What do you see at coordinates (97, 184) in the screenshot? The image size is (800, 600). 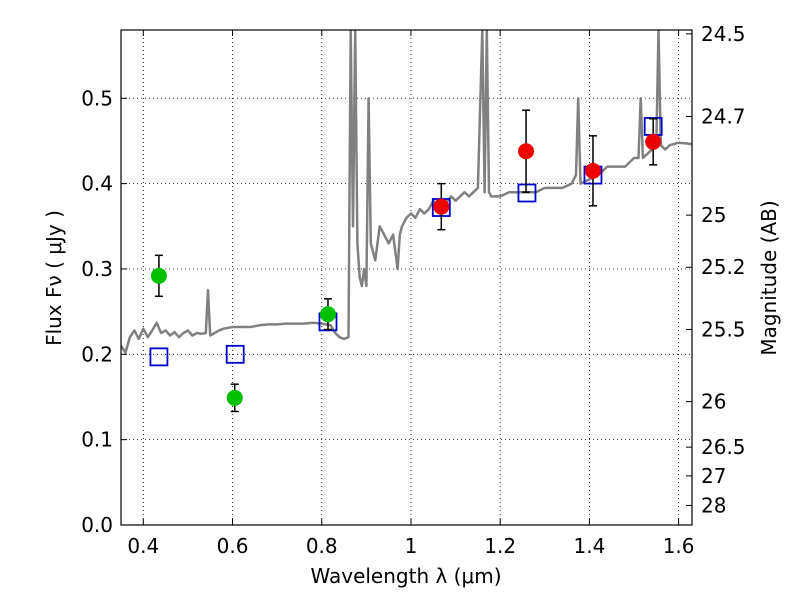 I see `y-tick-label: 0.4` at bounding box center [97, 184].